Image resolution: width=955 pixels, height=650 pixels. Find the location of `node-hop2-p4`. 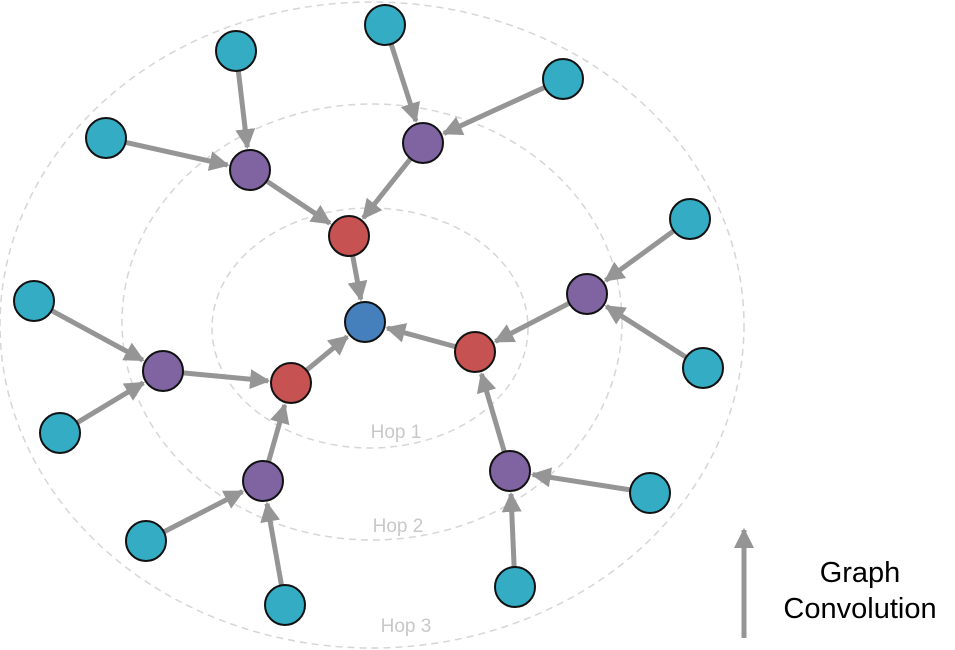

node-hop2-p4 is located at coordinates (163, 371).